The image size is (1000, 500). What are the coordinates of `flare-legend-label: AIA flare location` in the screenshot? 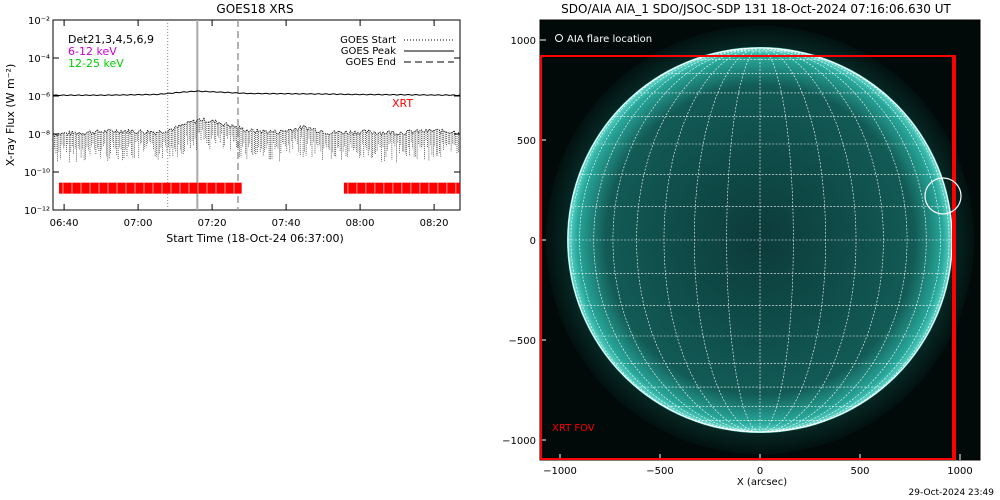 It's located at (609, 39).